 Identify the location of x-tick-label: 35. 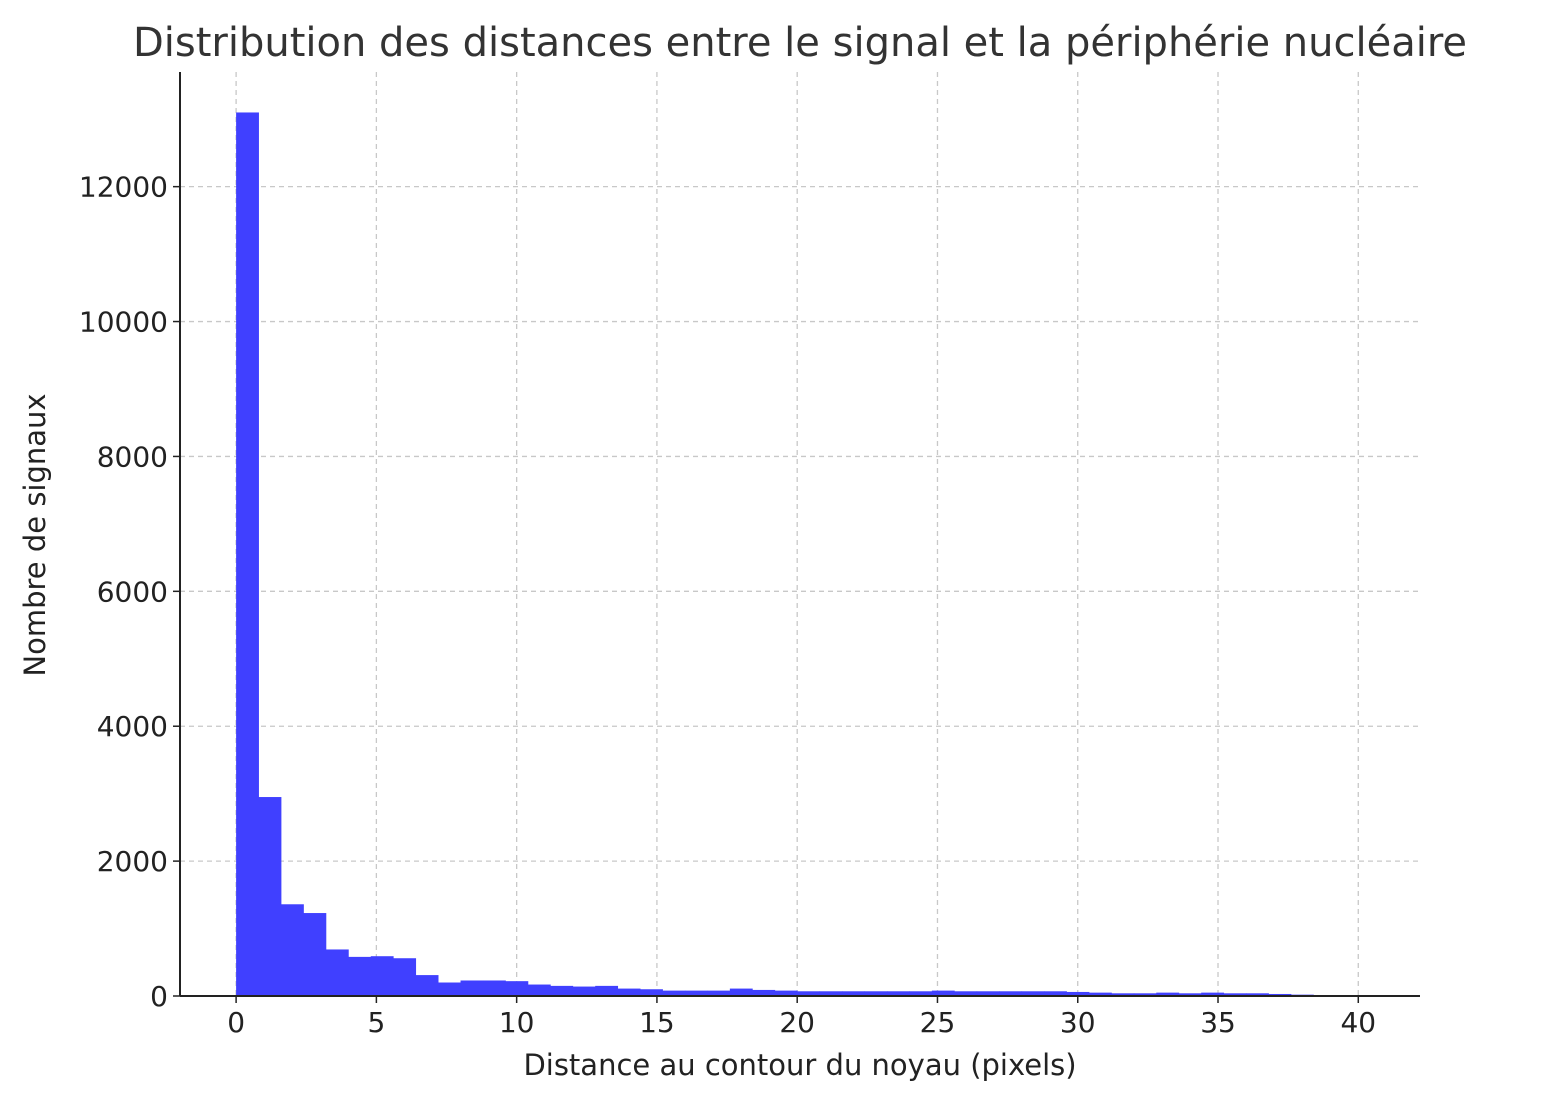
(1218, 1022).